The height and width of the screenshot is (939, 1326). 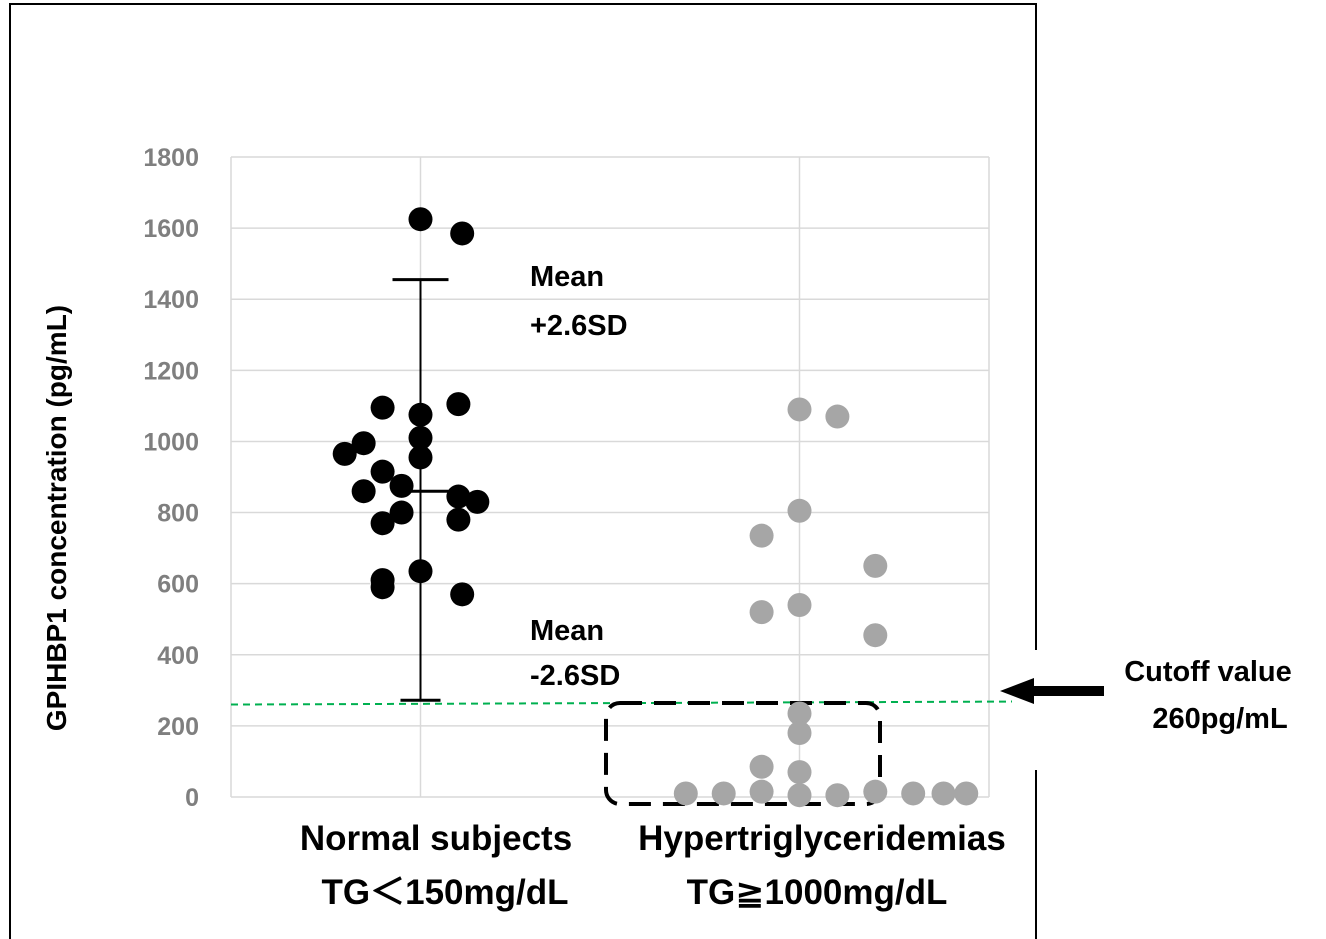 I want to click on y-tick-label: 1400, so click(x=171, y=300).